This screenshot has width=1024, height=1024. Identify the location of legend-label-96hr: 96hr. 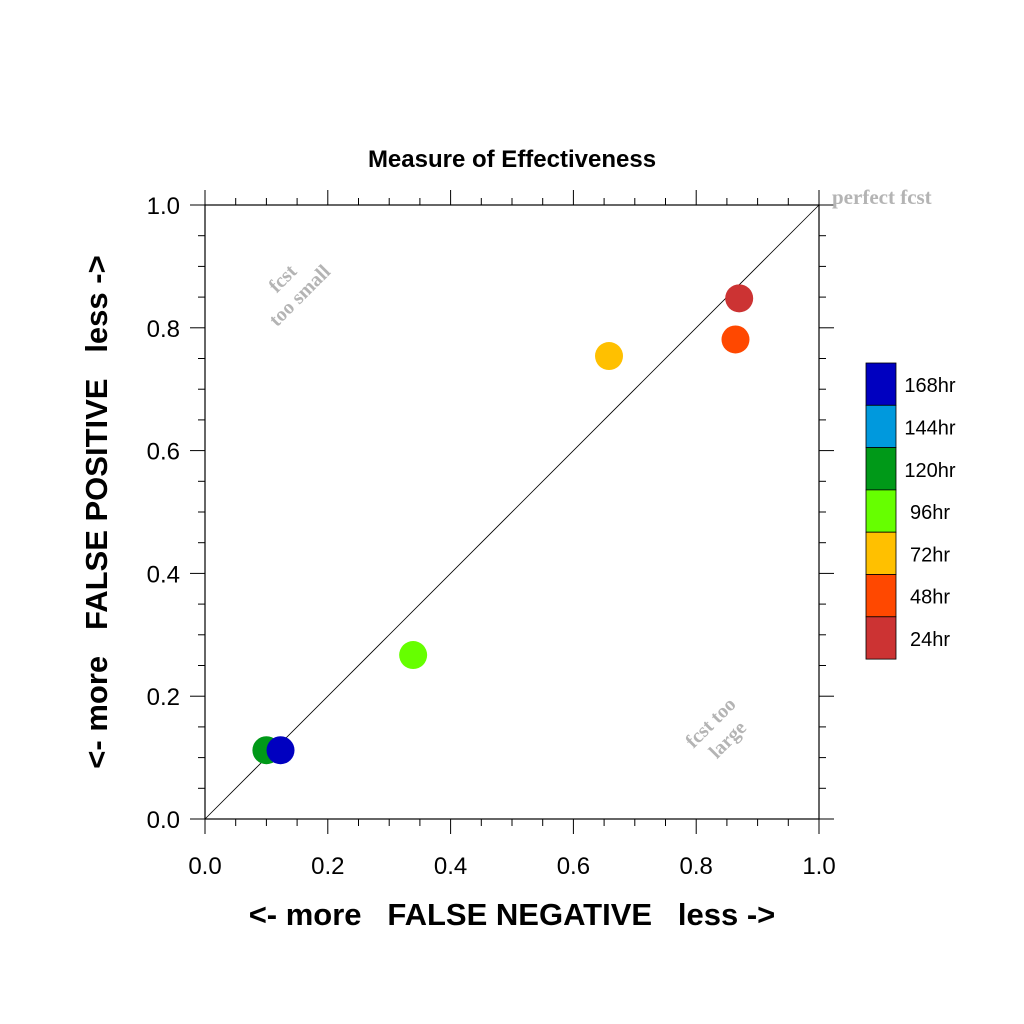
(930, 513).